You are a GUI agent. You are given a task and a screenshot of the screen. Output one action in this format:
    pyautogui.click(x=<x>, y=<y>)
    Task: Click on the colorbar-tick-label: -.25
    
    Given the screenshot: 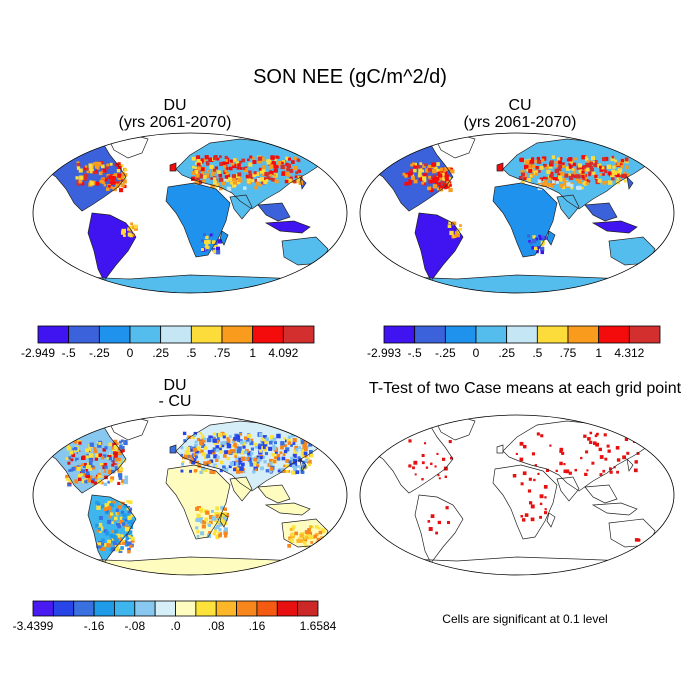 What is the action you would take?
    pyautogui.click(x=99, y=353)
    